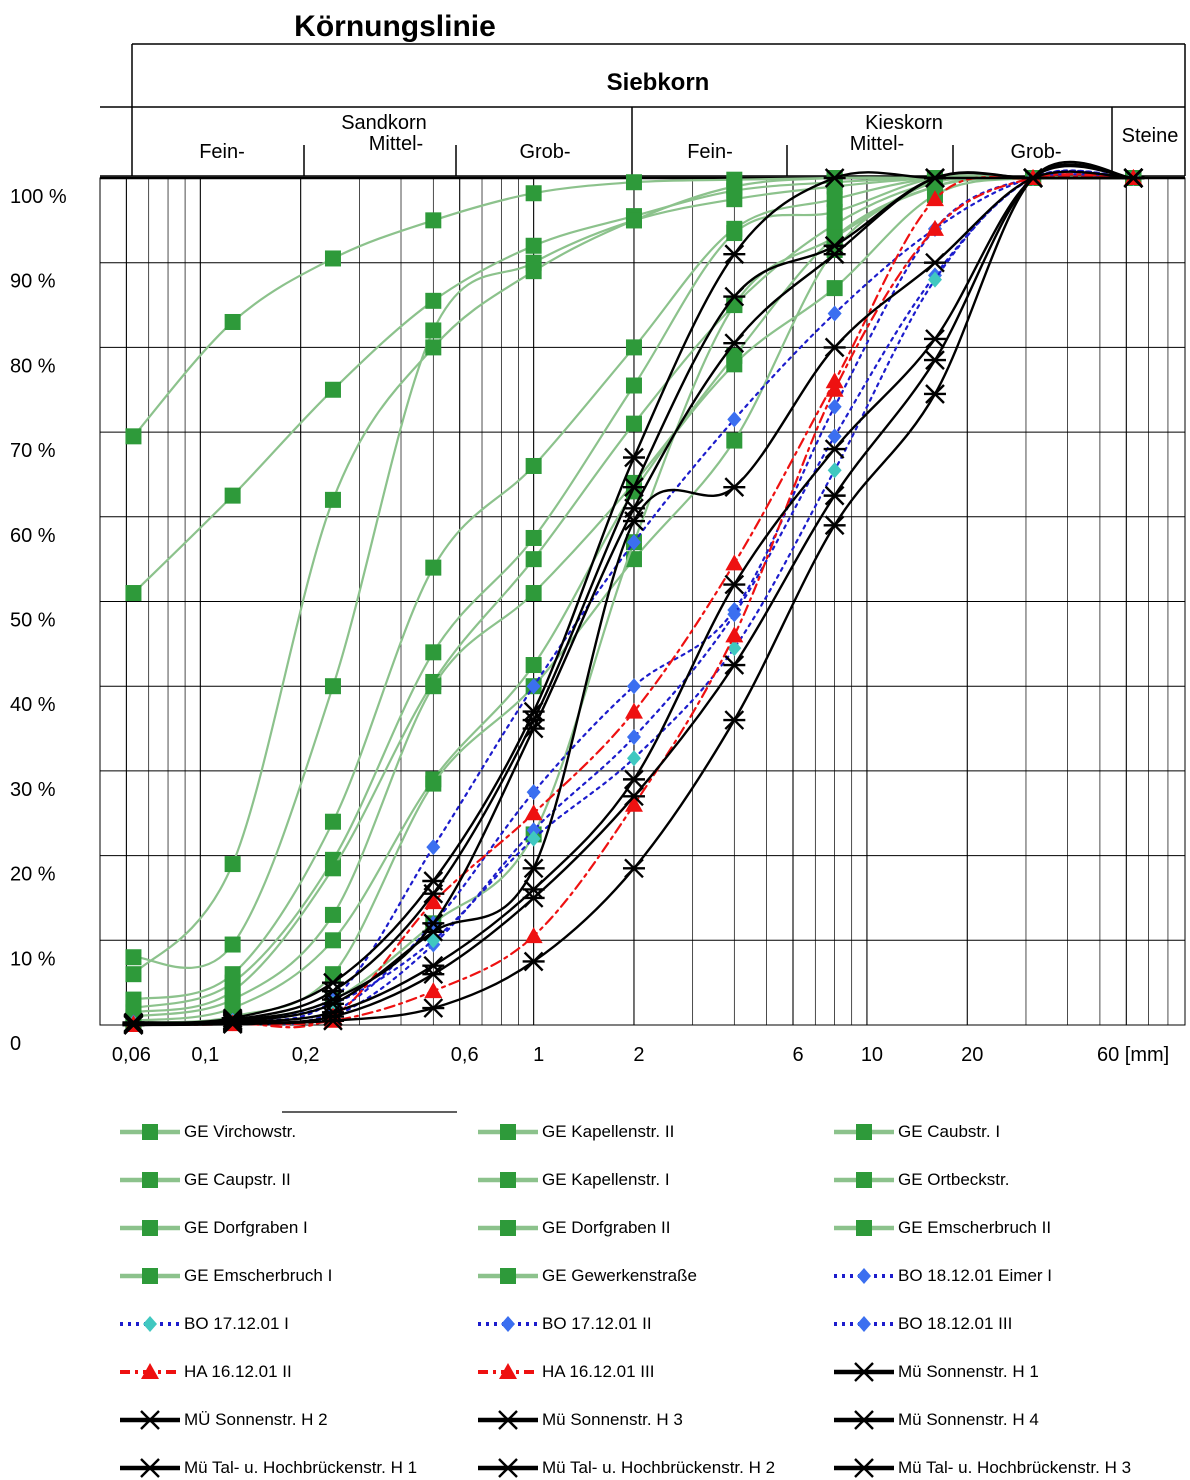 The width and height of the screenshot is (1190, 1480). I want to click on x-tick-label: 2, so click(638, 1055).